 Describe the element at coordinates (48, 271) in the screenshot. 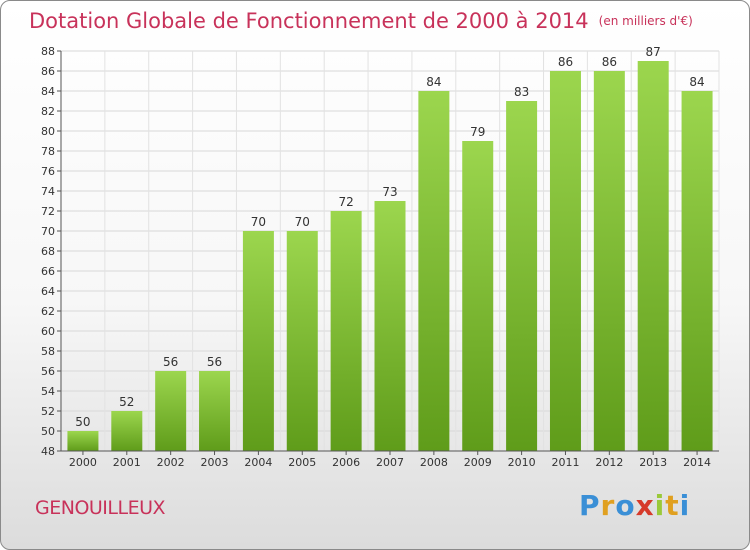

I see `y-tick-label: 66` at that location.